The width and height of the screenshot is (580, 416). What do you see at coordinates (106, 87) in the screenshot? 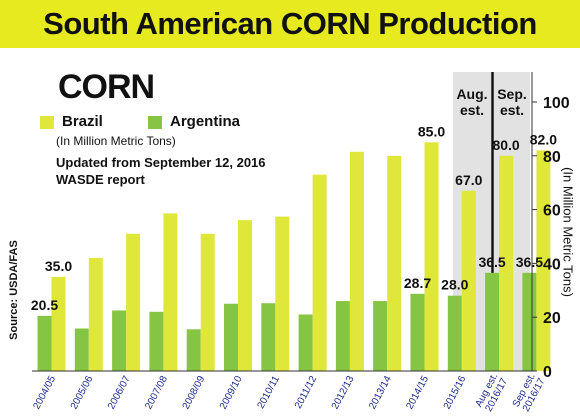
I see `crop-label: CORN` at bounding box center [106, 87].